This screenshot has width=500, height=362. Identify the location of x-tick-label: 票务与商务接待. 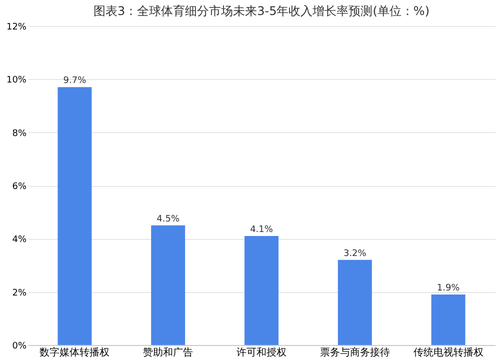
(355, 352).